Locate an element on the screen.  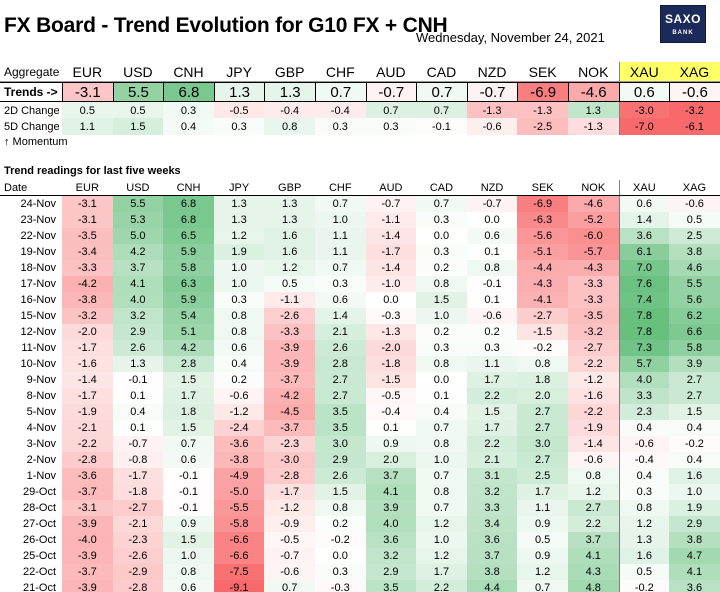
cell-gbp: -3.0 is located at coordinates (289, 460).